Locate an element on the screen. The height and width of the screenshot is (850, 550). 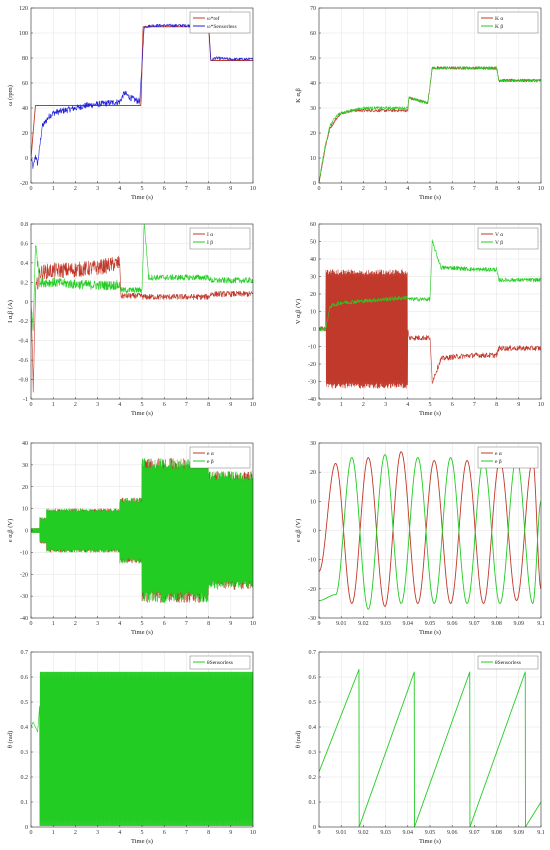
y-tick-label: -10 is located at coordinates (24, 553).